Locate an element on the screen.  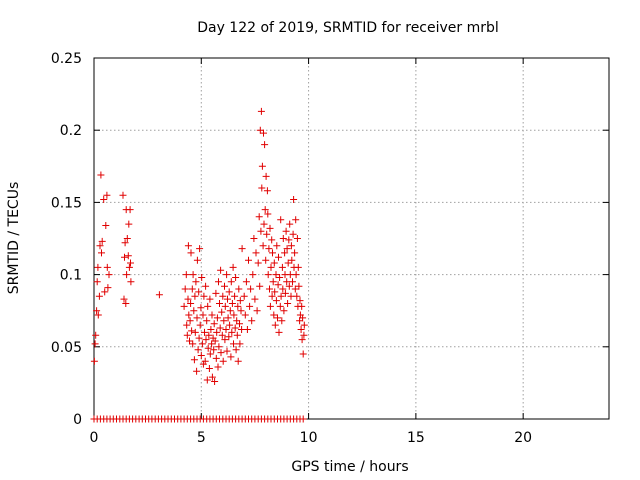
y-axis-label: SRMTID / TECUs is located at coordinates (14, 238).